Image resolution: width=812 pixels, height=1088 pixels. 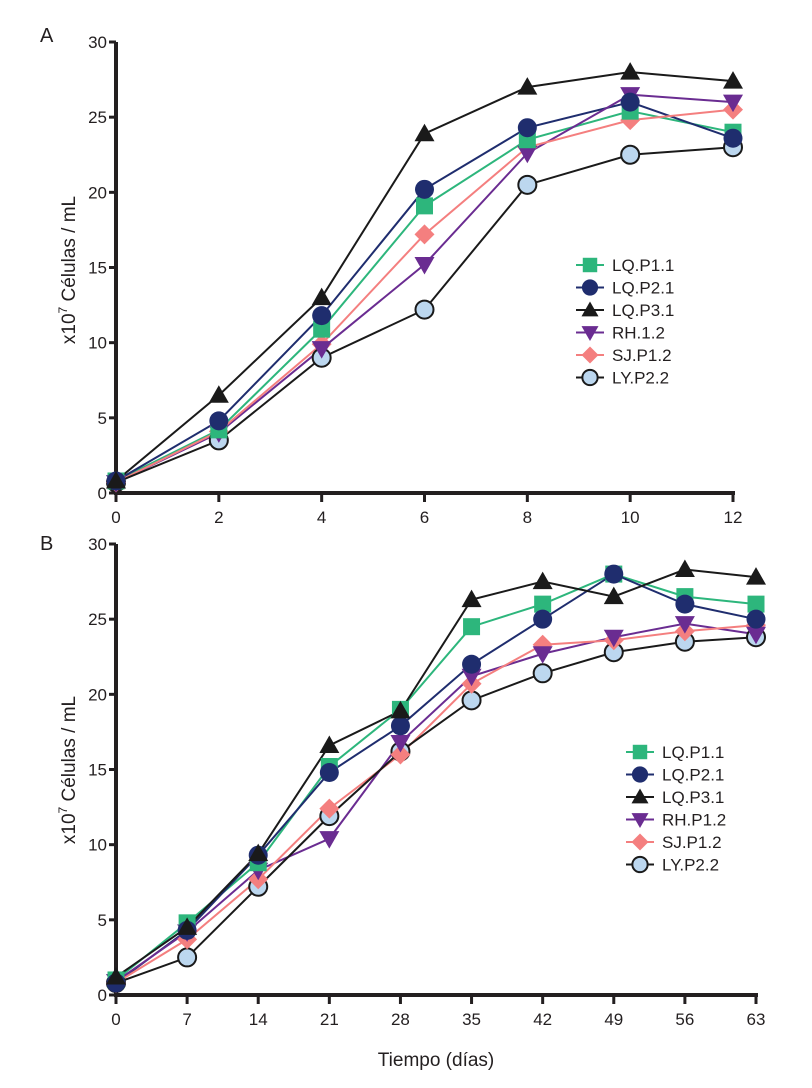 I want to click on legend-label: LQ.P2.1, so click(x=643, y=288).